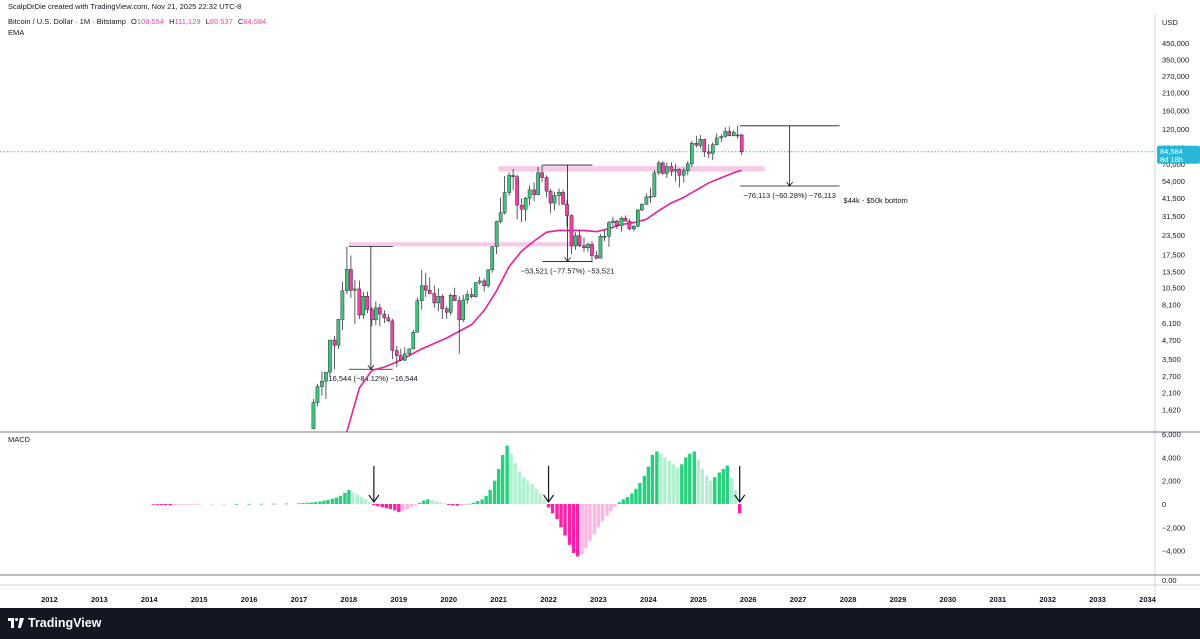  What do you see at coordinates (748, 599) in the screenshot?
I see `time-tick-label: 2026` at bounding box center [748, 599].